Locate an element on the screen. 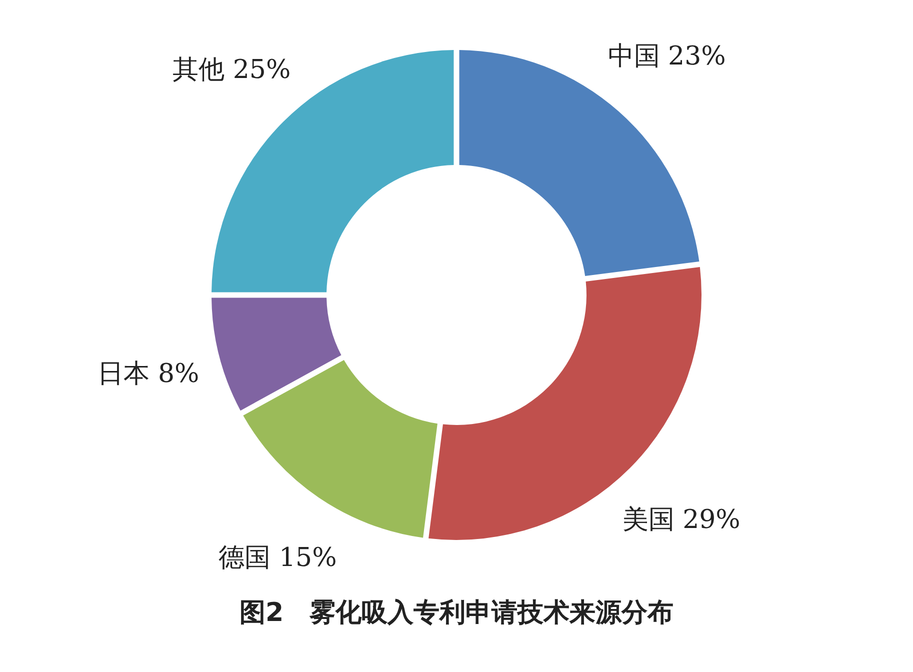 This screenshot has height=672, width=913. text: 图2 雾化吸入专利申请技术来源分布 is located at coordinates (456, 613).